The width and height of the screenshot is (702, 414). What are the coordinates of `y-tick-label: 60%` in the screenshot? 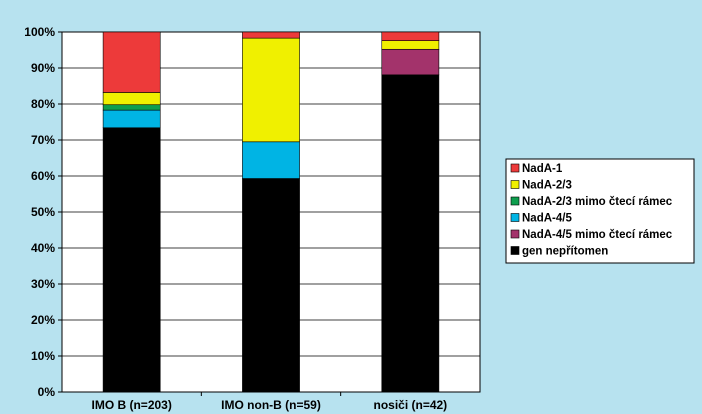 It's located at (43, 176).